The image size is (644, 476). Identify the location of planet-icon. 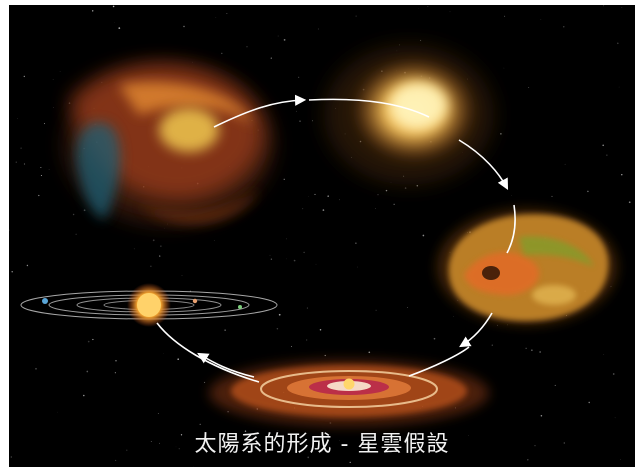
(240, 307).